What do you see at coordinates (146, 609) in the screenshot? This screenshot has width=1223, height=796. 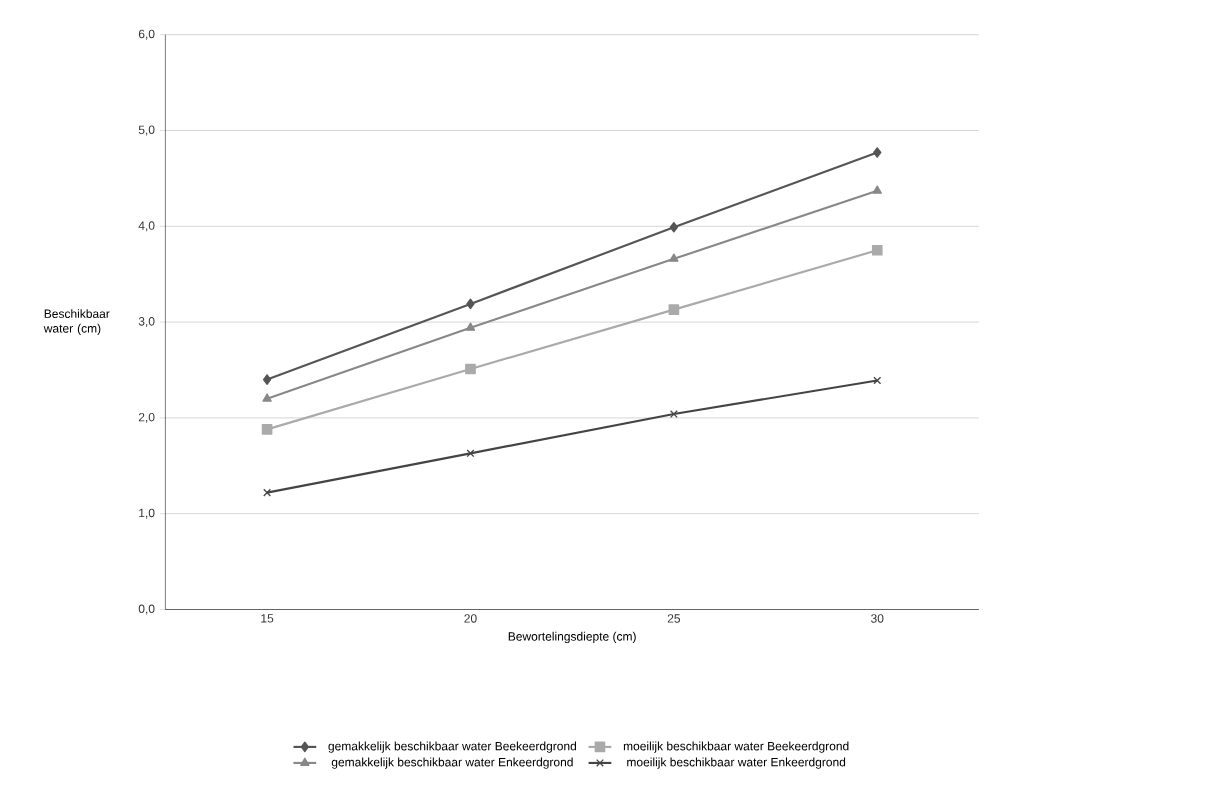 I see `y-tick-label: 0,0` at bounding box center [146, 609].